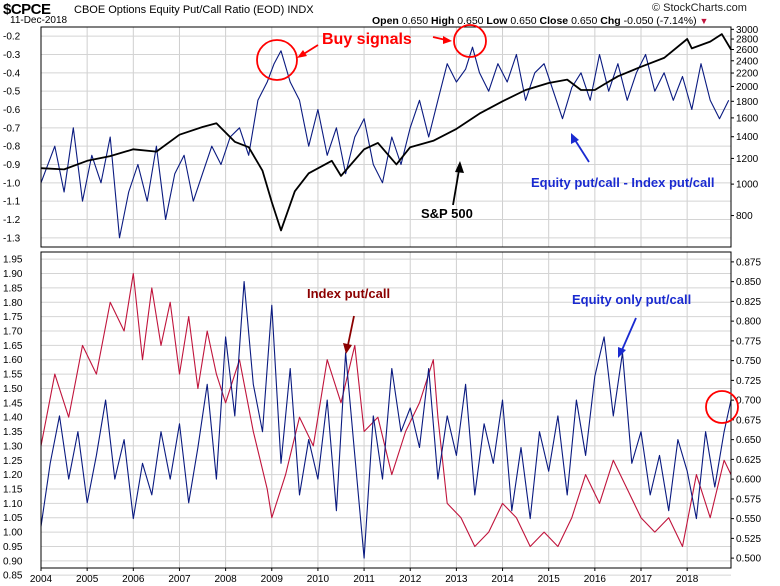 This screenshot has width=780, height=586. What do you see at coordinates (747, 159) in the screenshot?
I see `right-axis-tick-label: 1200` at bounding box center [747, 159].